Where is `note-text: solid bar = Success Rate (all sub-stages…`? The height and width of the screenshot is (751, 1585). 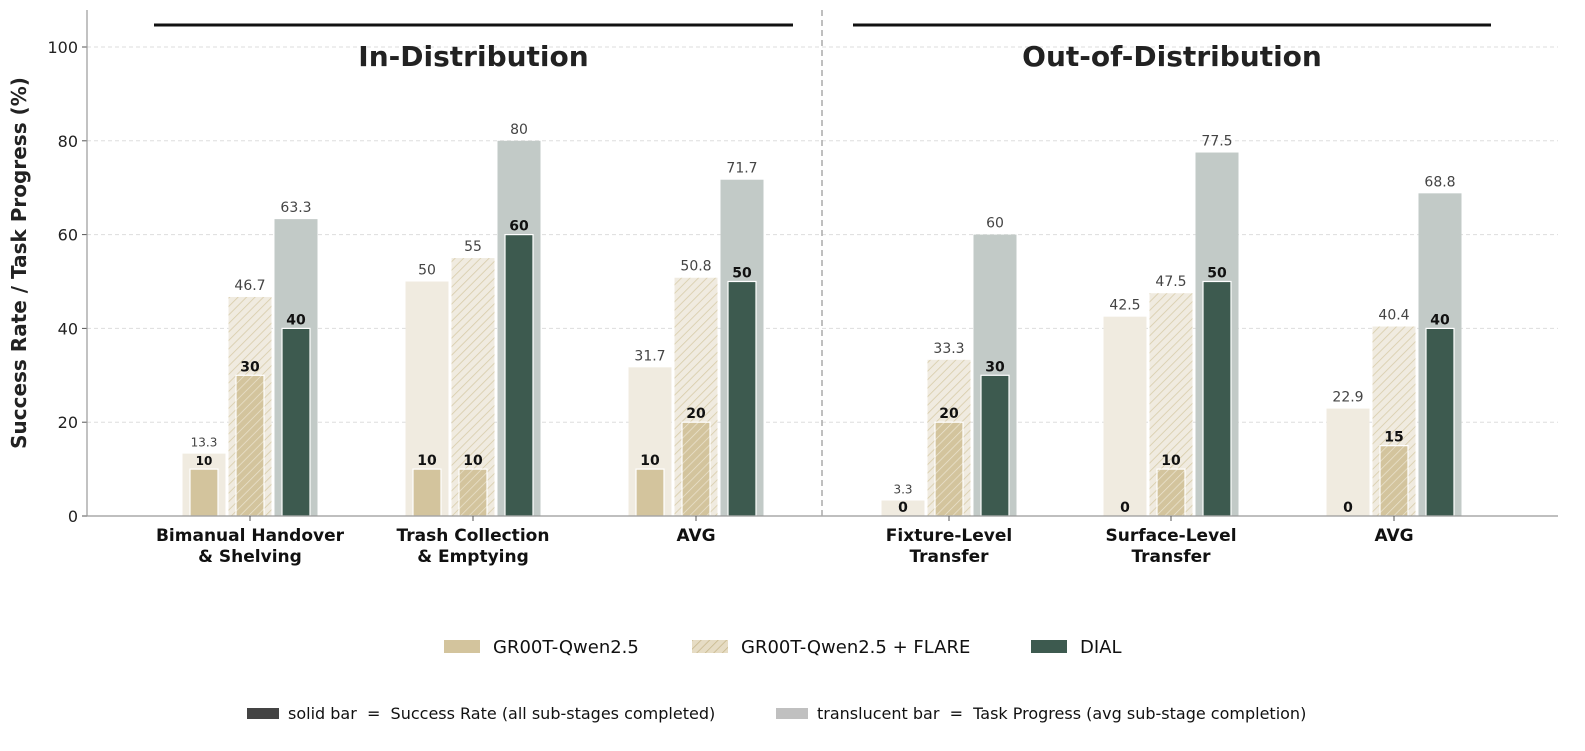 note-text: solid bar = Success Rate (all sub-stages… is located at coordinates (501, 713).